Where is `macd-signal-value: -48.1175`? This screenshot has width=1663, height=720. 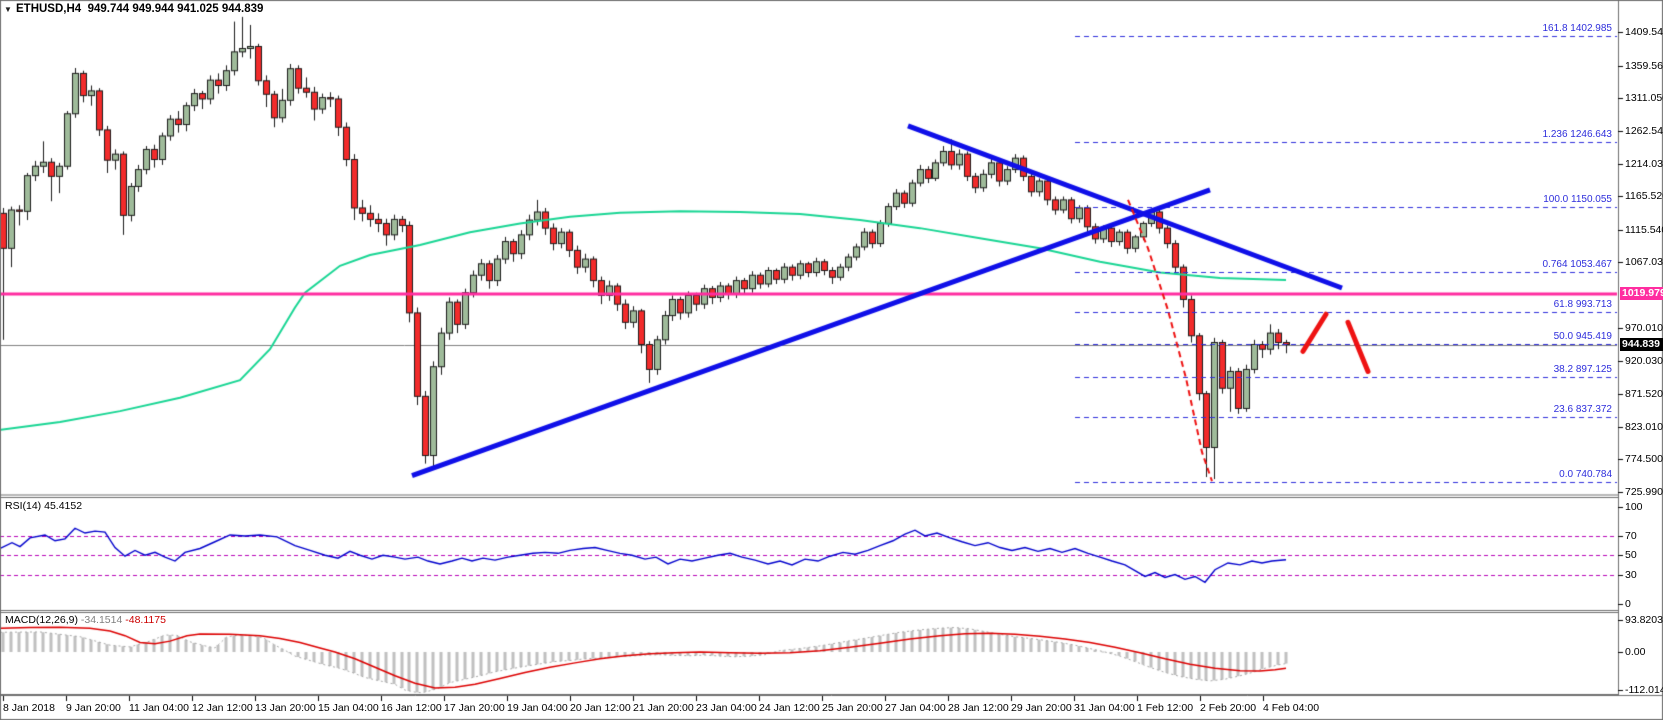
macd-signal-value: -48.1175 is located at coordinates (145, 620).